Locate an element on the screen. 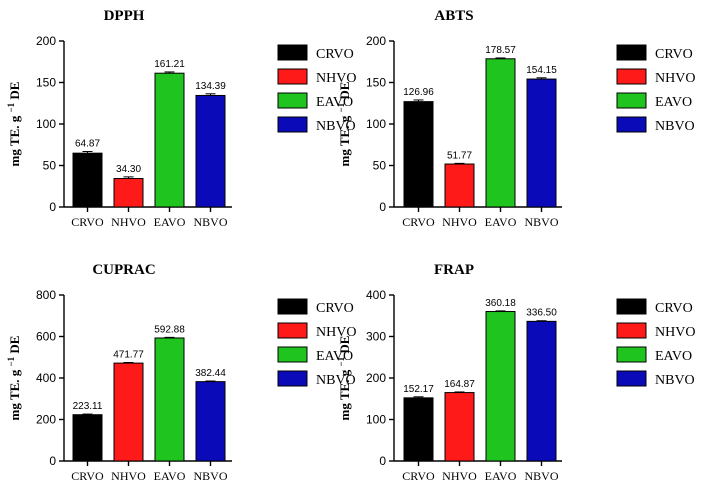 The height and width of the screenshot is (487, 719). data-label: 134.39 is located at coordinates (210, 86).